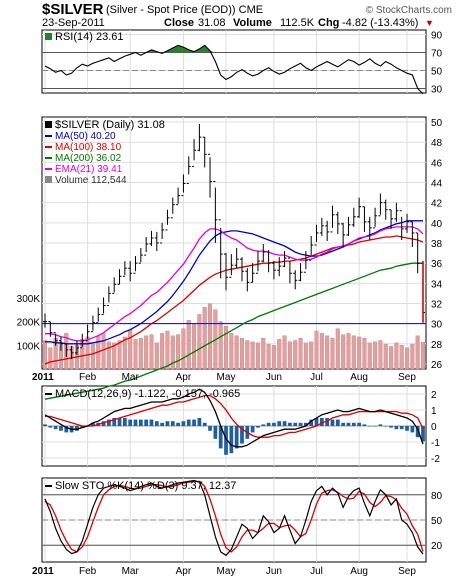 The height and width of the screenshot is (578, 456). What do you see at coordinates (212, 23) in the screenshot?
I see `close-value: 31.08` at bounding box center [212, 23].